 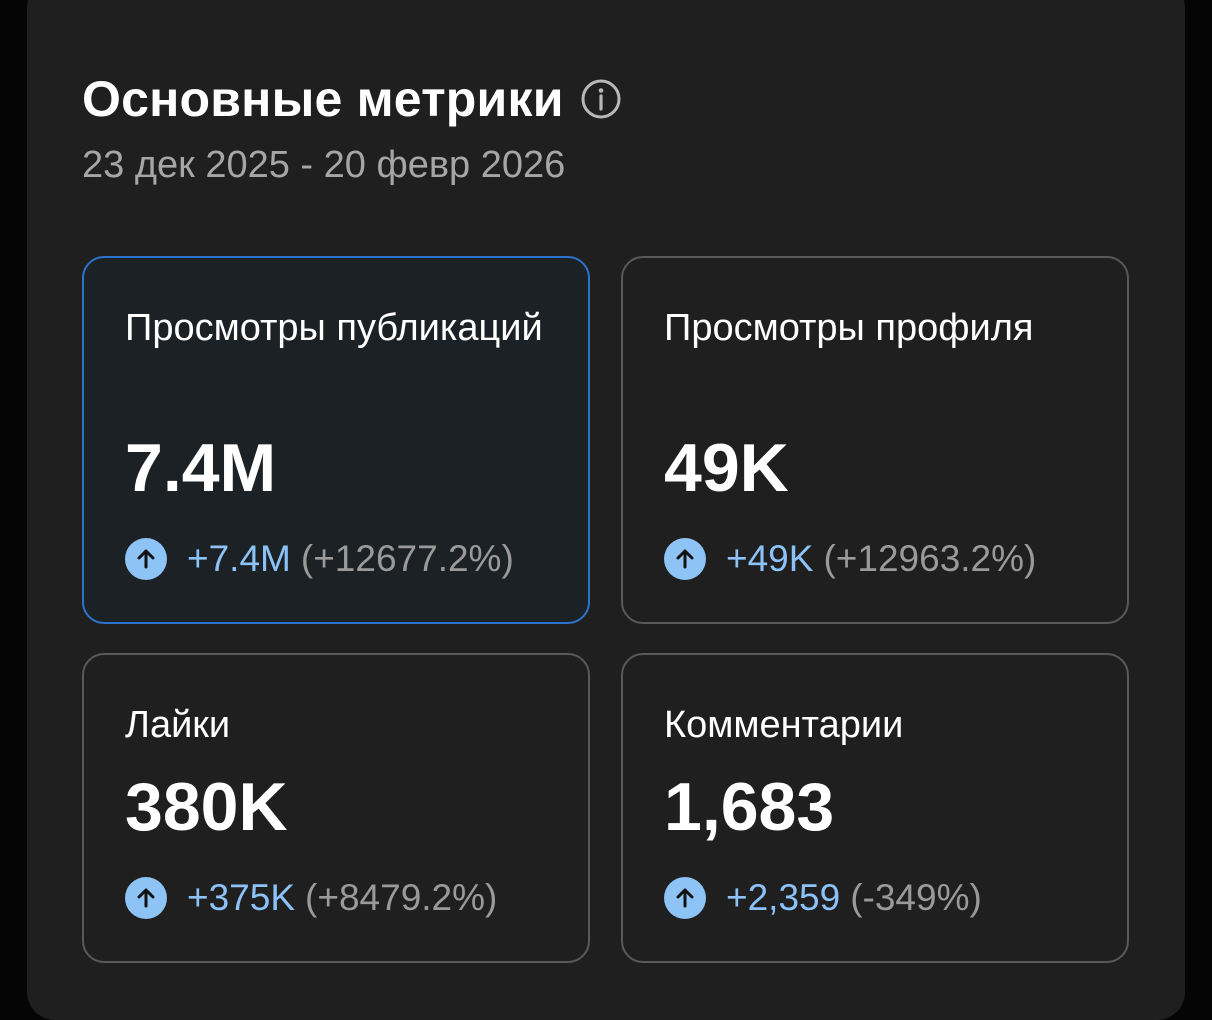 I want to click on metric-value: 7.4M, so click(x=201, y=468).